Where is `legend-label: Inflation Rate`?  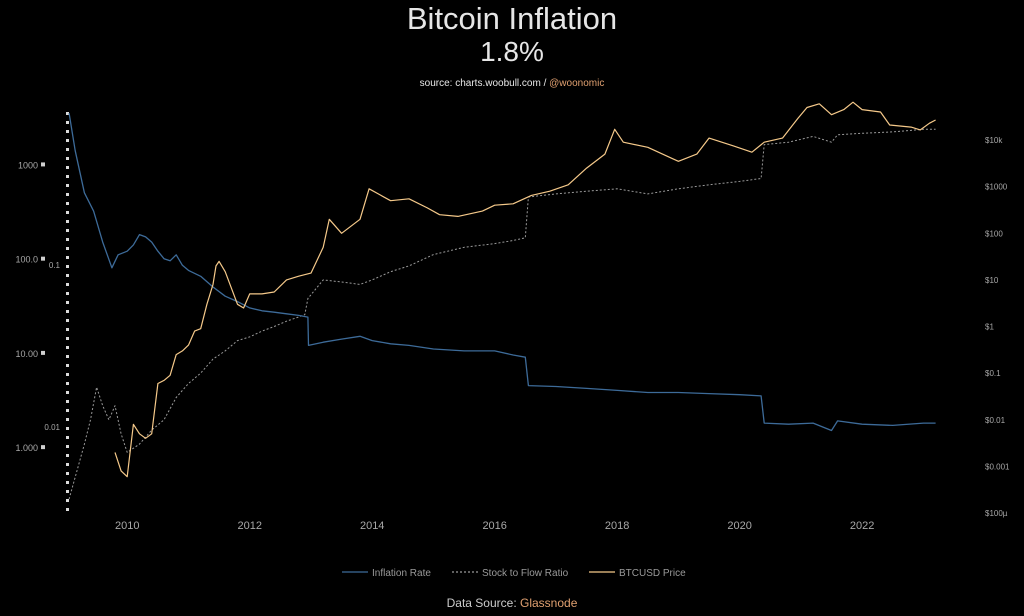
legend-label: Inflation Rate is located at coordinates (401, 573).